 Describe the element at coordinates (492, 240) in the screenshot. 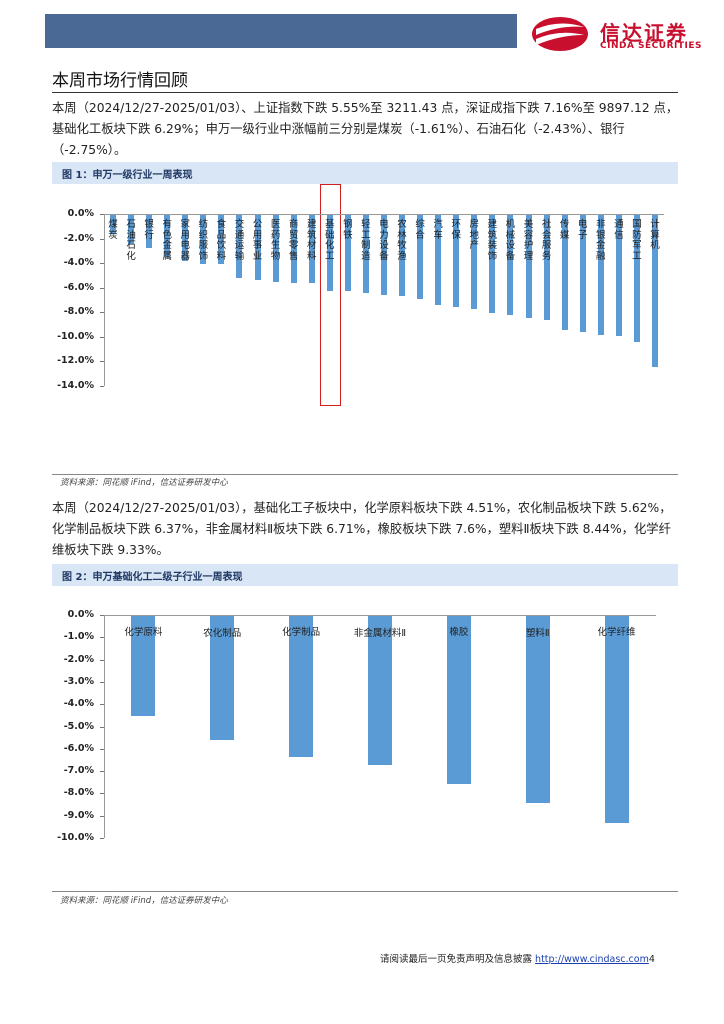

I see `category-label: 建筑装饰` at that location.